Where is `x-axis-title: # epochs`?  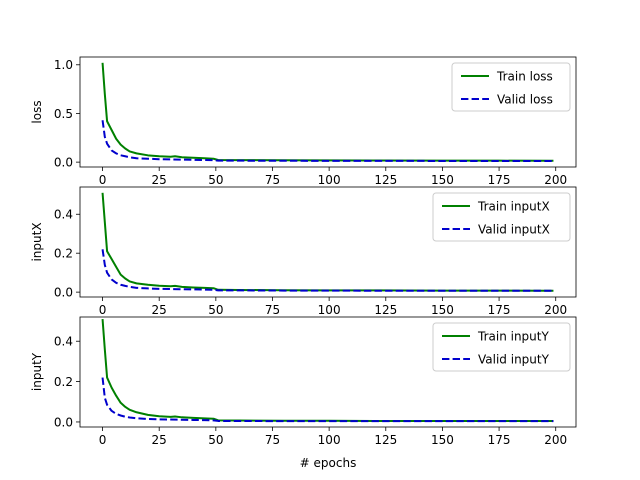
x-axis-title: # epochs is located at coordinates (328, 463).